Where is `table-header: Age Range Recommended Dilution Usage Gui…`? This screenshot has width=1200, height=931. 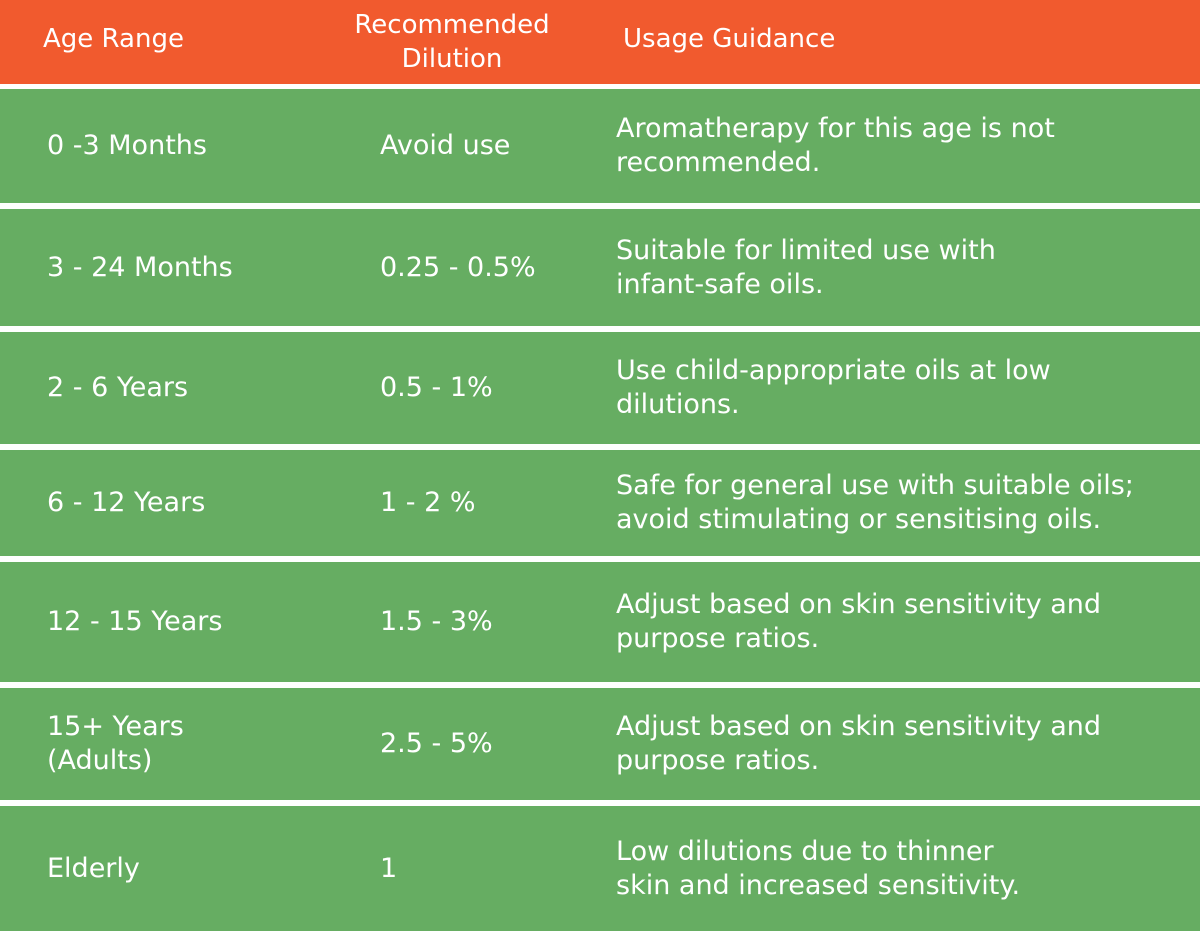
table-header: Age Range Recommended Dilution Usage Gui… is located at coordinates (600, 42).